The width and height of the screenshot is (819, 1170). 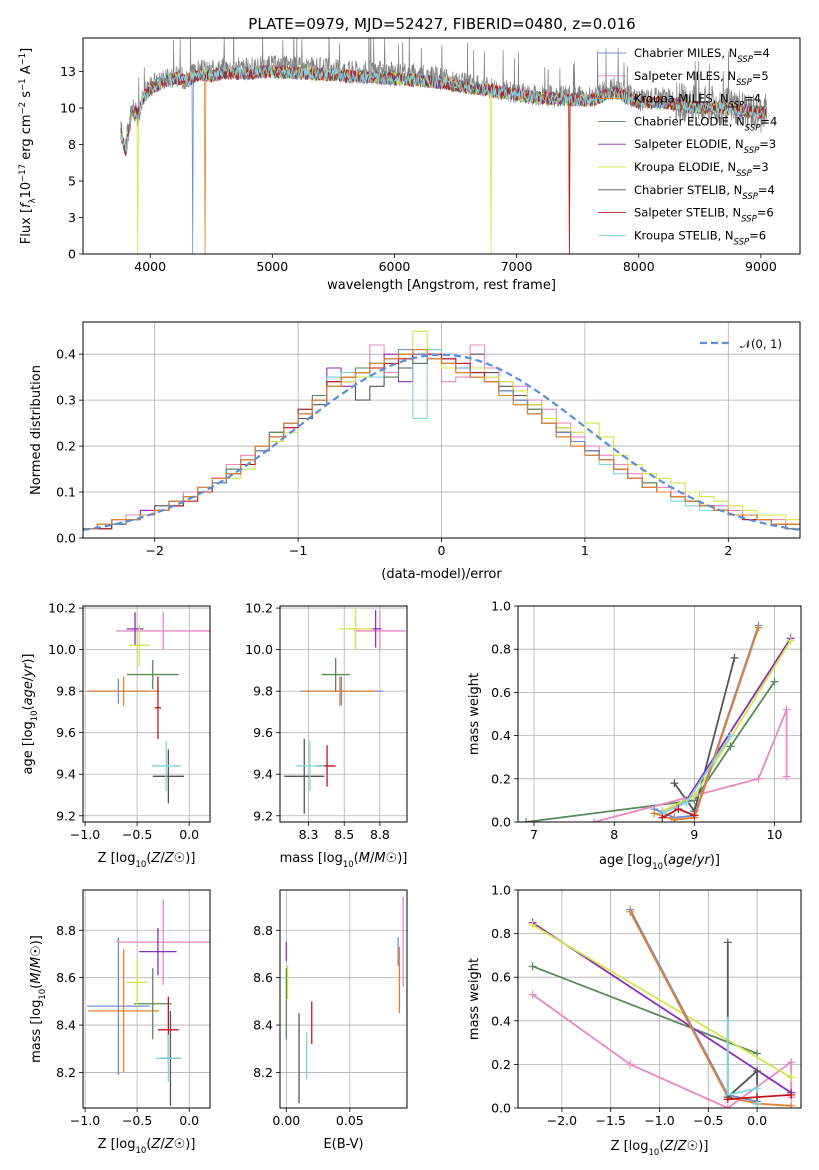 I want to click on Z_vs_mass-ytick-label: 8.4, so click(x=66, y=1025).